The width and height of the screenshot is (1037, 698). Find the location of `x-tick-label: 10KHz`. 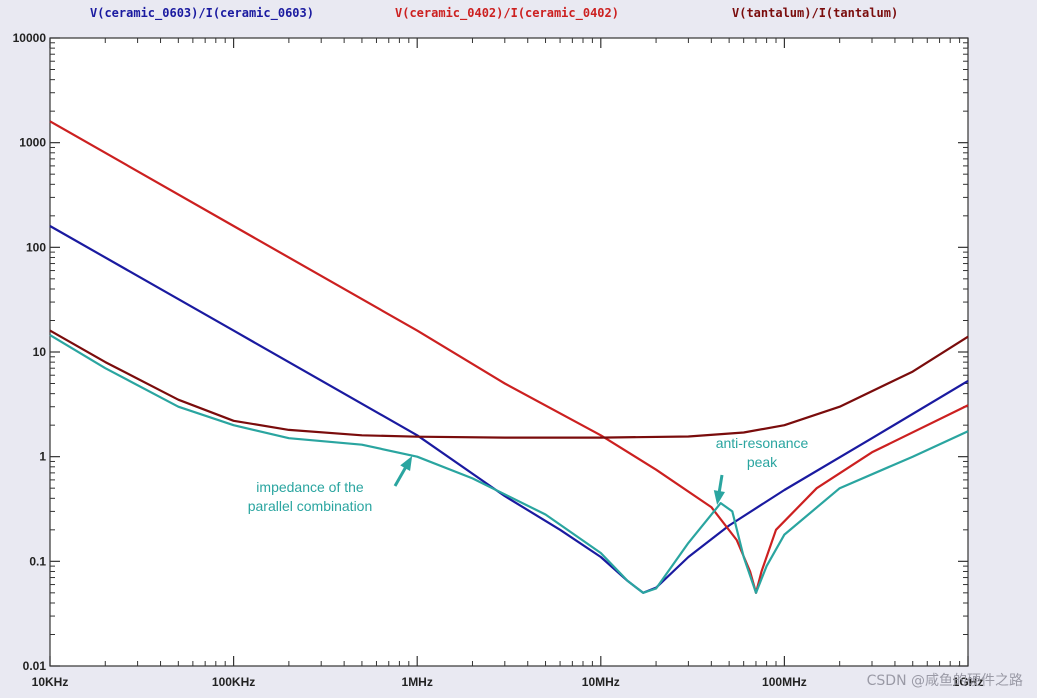

x-tick-label: 10KHz is located at coordinates (50, 682).